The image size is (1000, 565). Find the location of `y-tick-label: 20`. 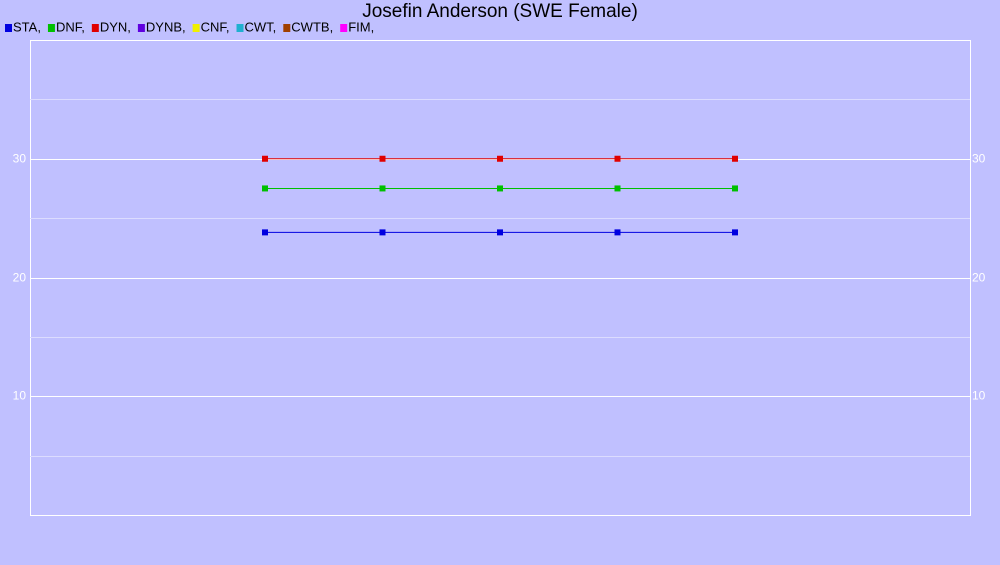

y-tick-label: 20 is located at coordinates (20, 278).